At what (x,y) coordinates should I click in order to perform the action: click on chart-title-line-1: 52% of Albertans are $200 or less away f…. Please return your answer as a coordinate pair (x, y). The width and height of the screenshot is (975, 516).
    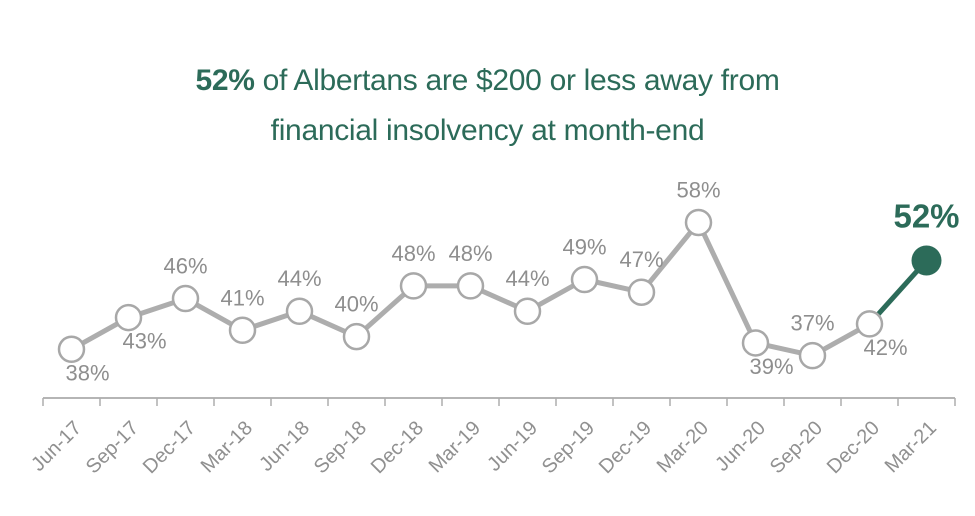
    Looking at the image, I should click on (487, 81).